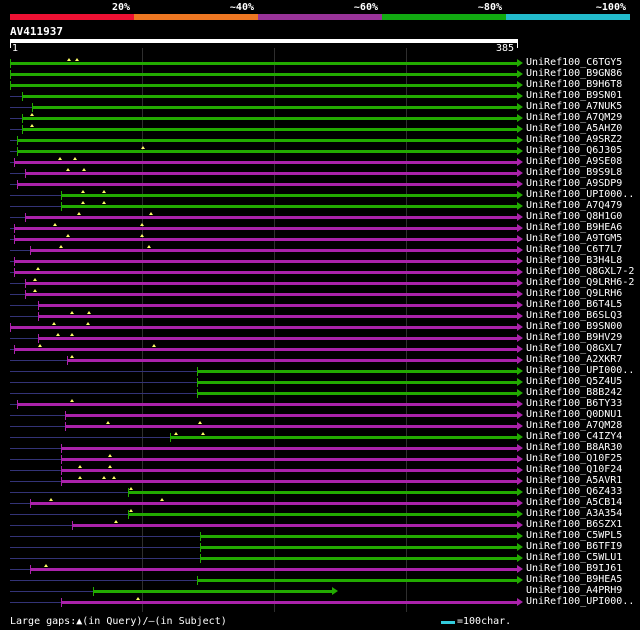  What do you see at coordinates (320, 228) in the screenshot?
I see `hit-row: UniRef100_B9HEA6` at bounding box center [320, 228].